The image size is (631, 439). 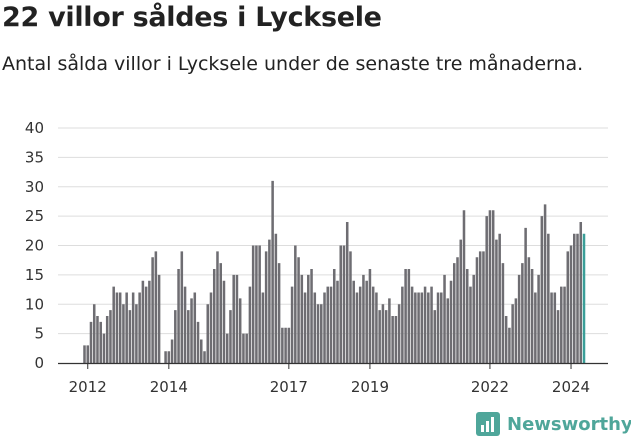 What do you see at coordinates (606, 2) in the screenshot?
I see `annotations: 22` at bounding box center [606, 2].